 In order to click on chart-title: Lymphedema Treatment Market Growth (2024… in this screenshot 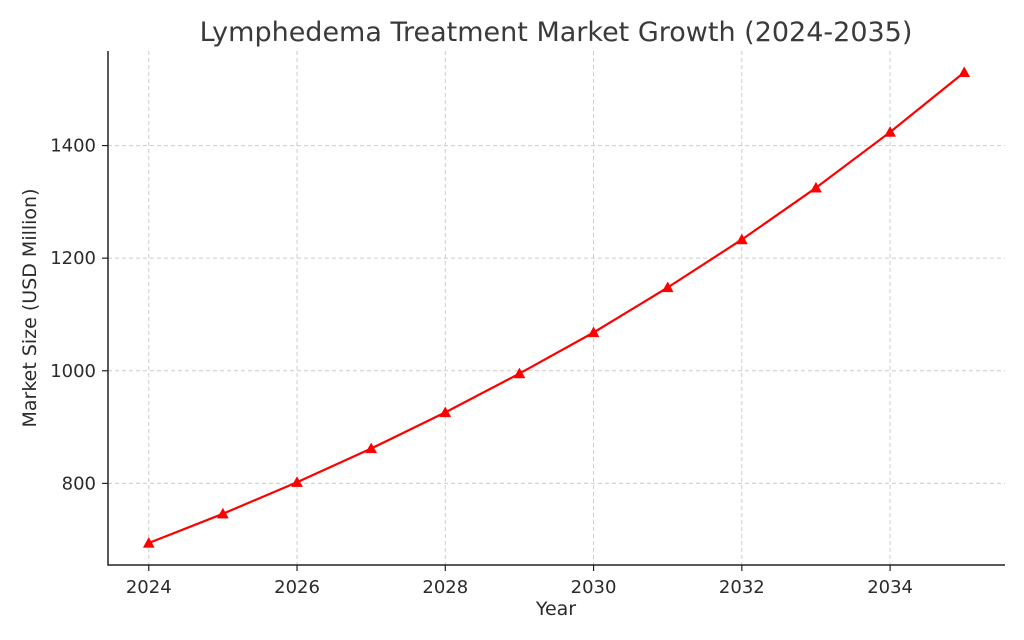, I will do `click(556, 32)`.